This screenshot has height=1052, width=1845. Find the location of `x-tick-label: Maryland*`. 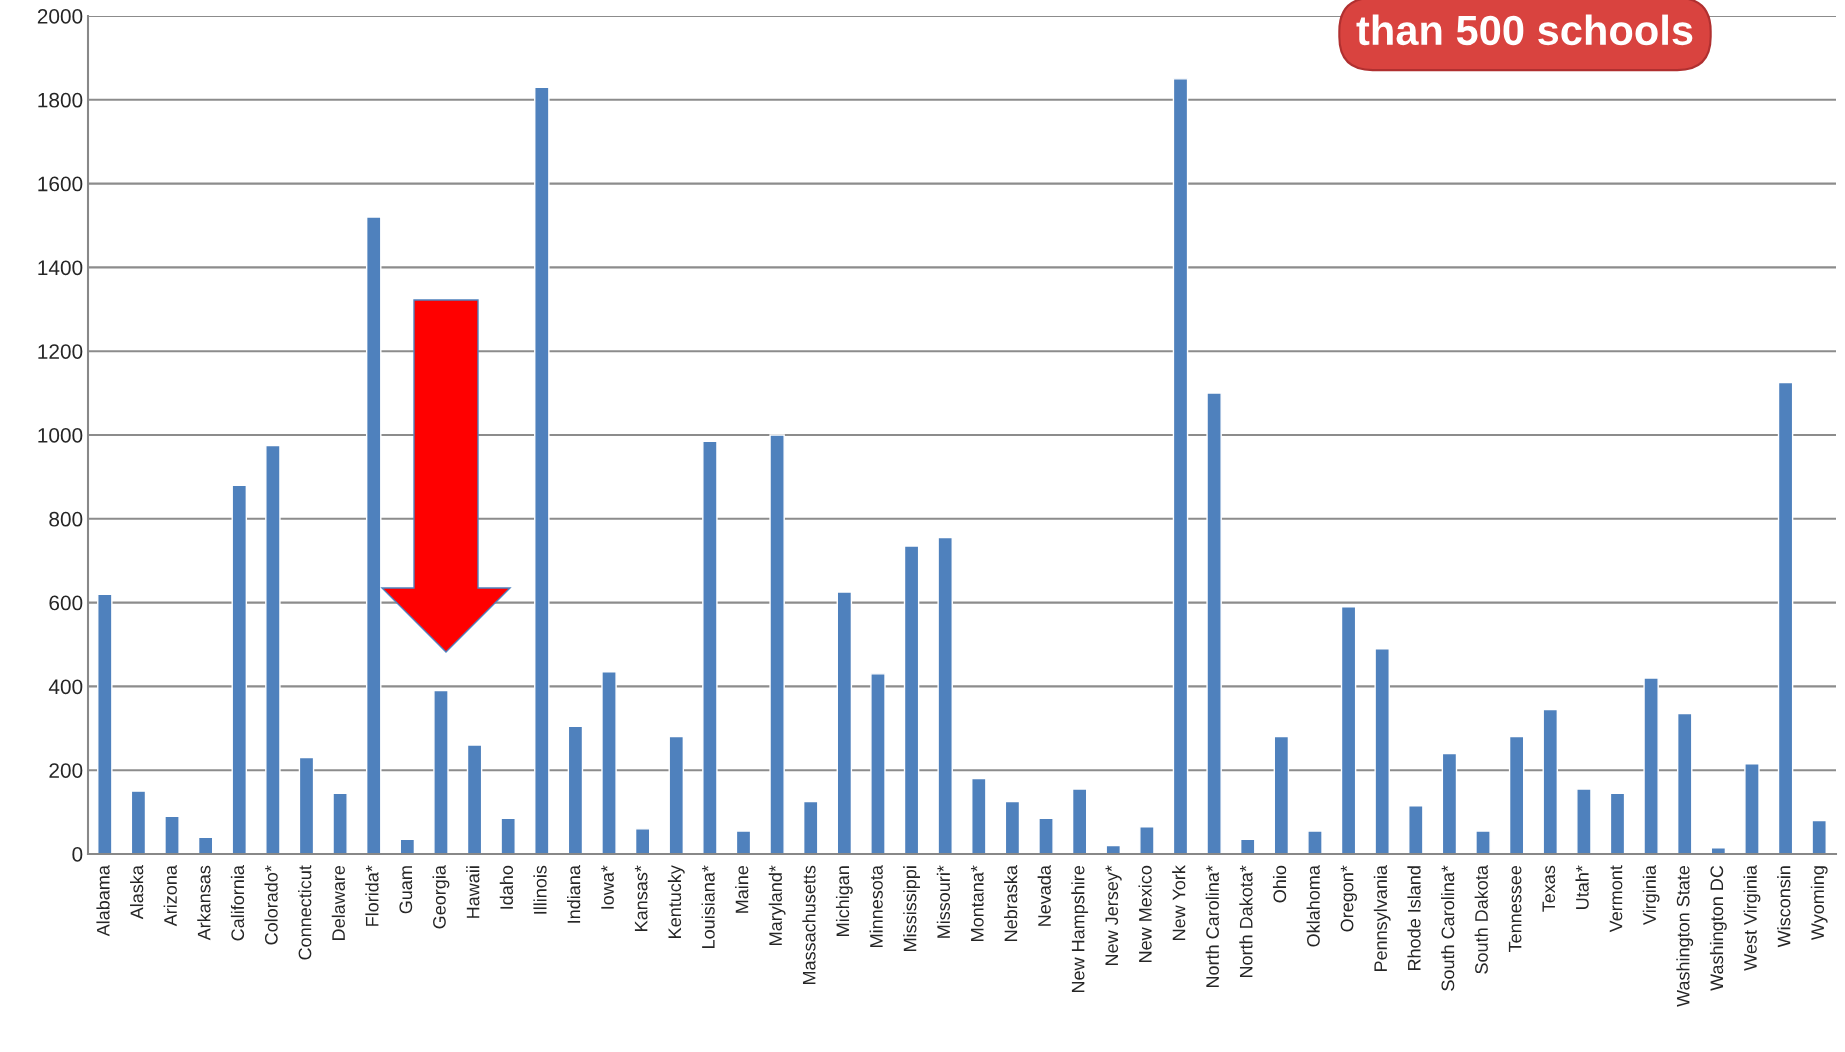

x-tick-label: Maryland* is located at coordinates (777, 905).